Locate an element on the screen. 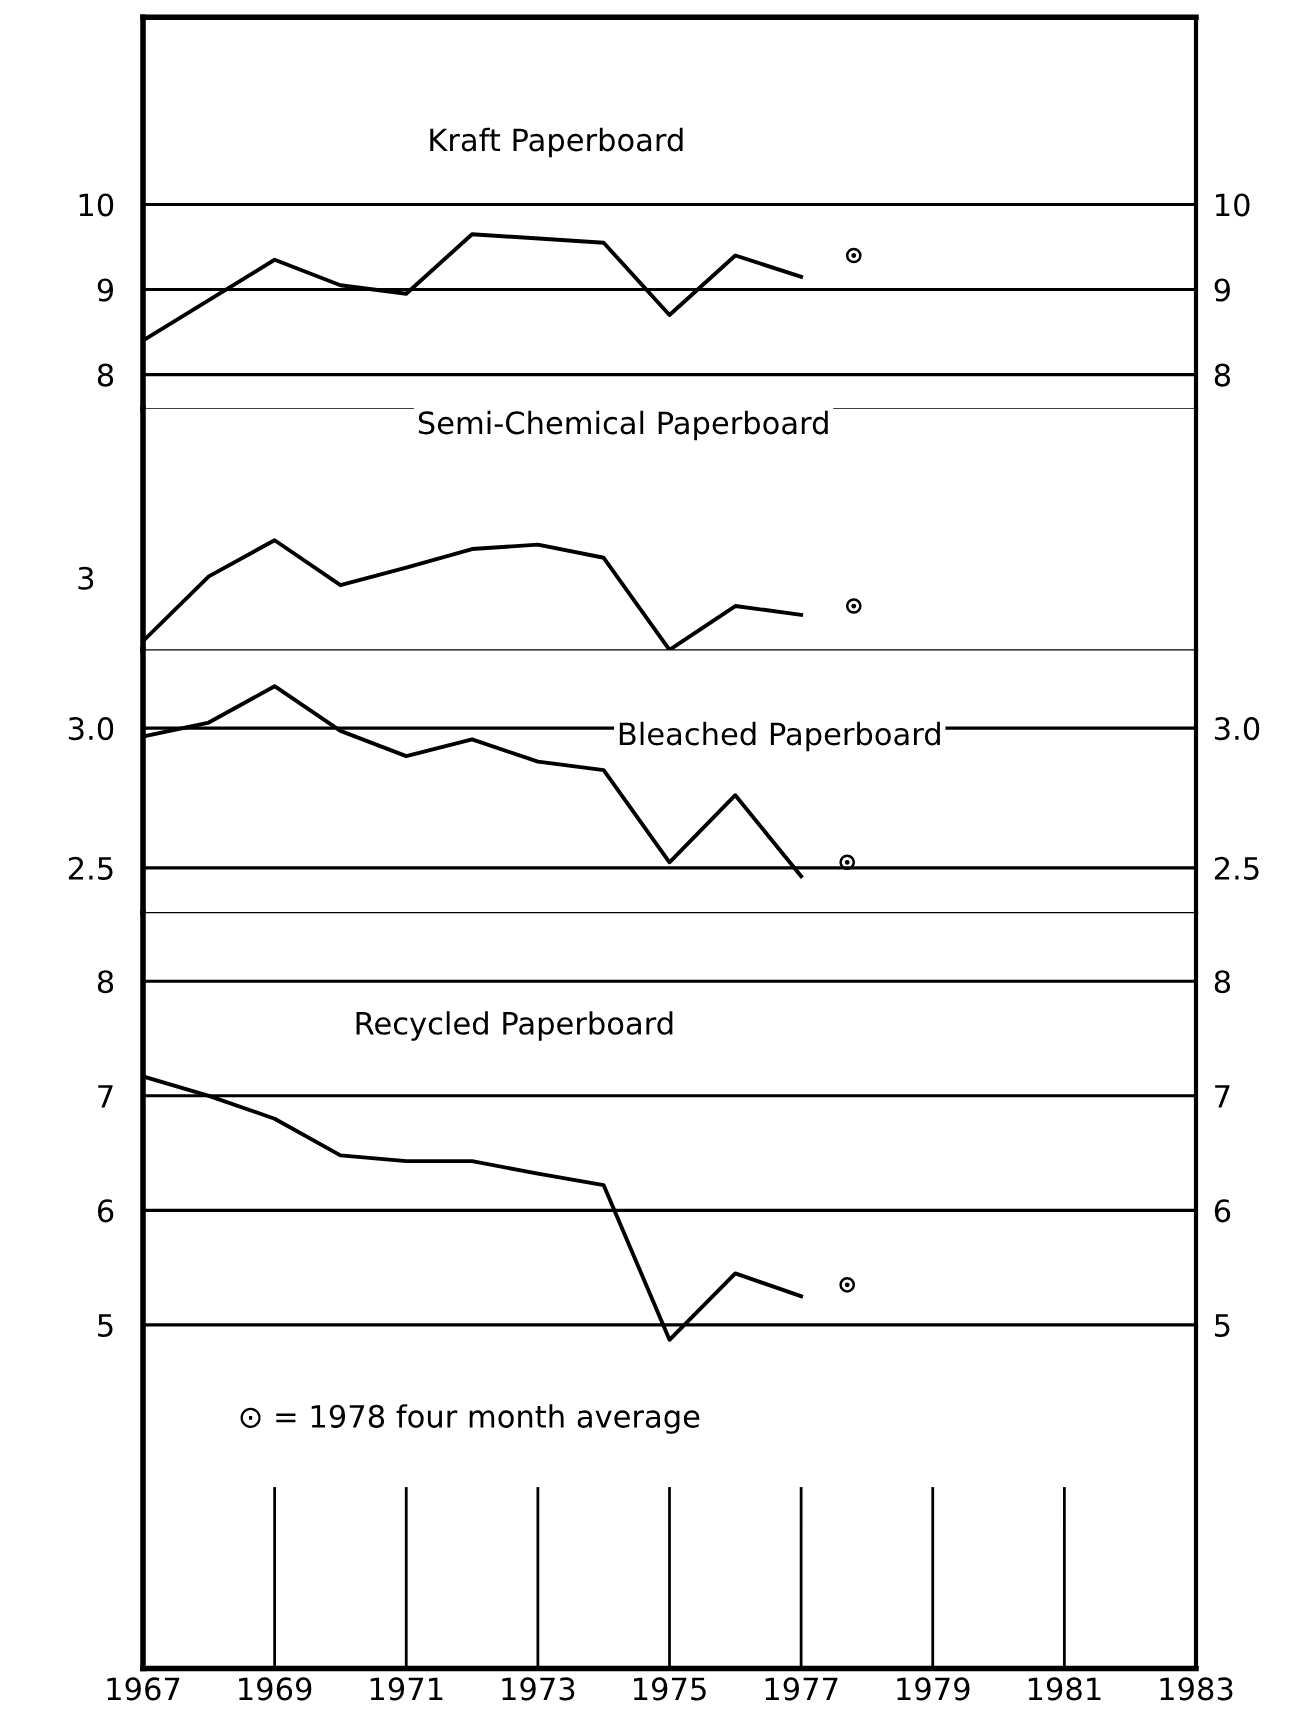  x-tick-label: 1983 is located at coordinates (1196, 1689).